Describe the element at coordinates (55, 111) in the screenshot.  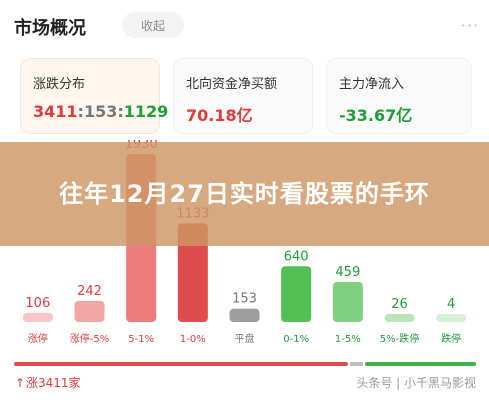
I see `up-count: 3411` at that location.